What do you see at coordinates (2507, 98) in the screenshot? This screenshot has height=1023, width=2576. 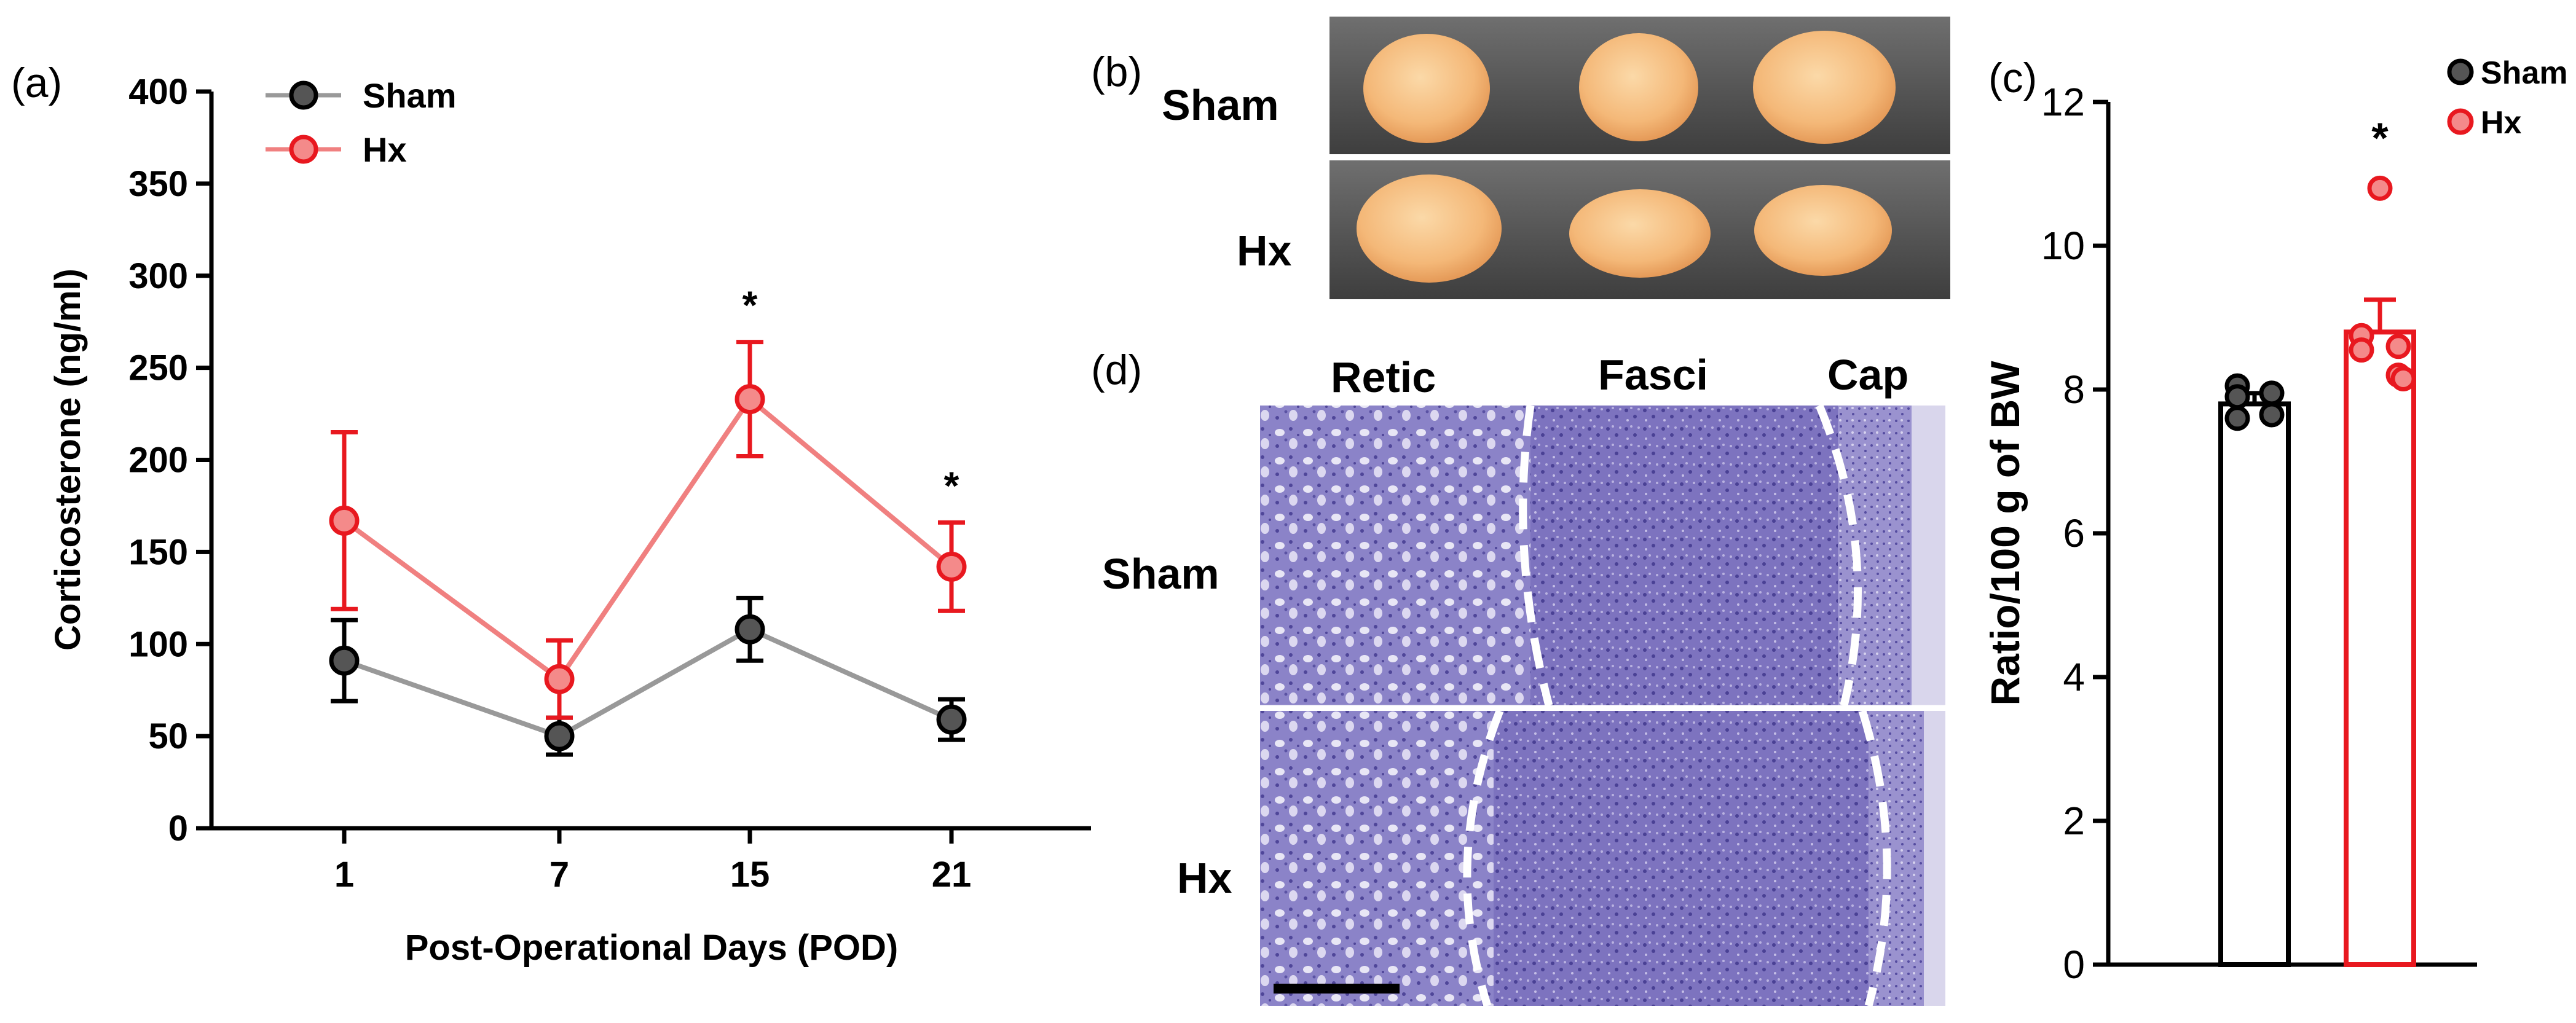 I see `legend-c: Sham Hx` at bounding box center [2507, 98].